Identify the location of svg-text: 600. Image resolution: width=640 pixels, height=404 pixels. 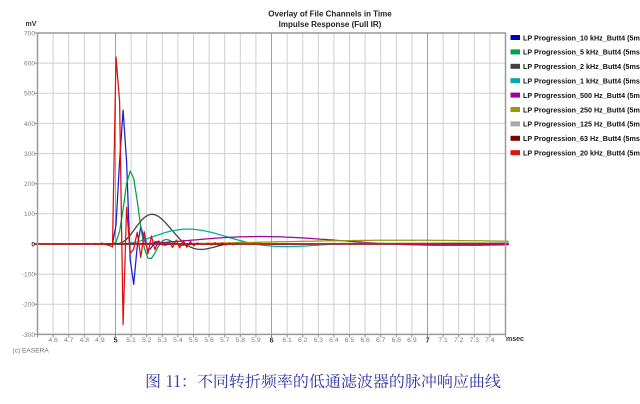
(29, 64).